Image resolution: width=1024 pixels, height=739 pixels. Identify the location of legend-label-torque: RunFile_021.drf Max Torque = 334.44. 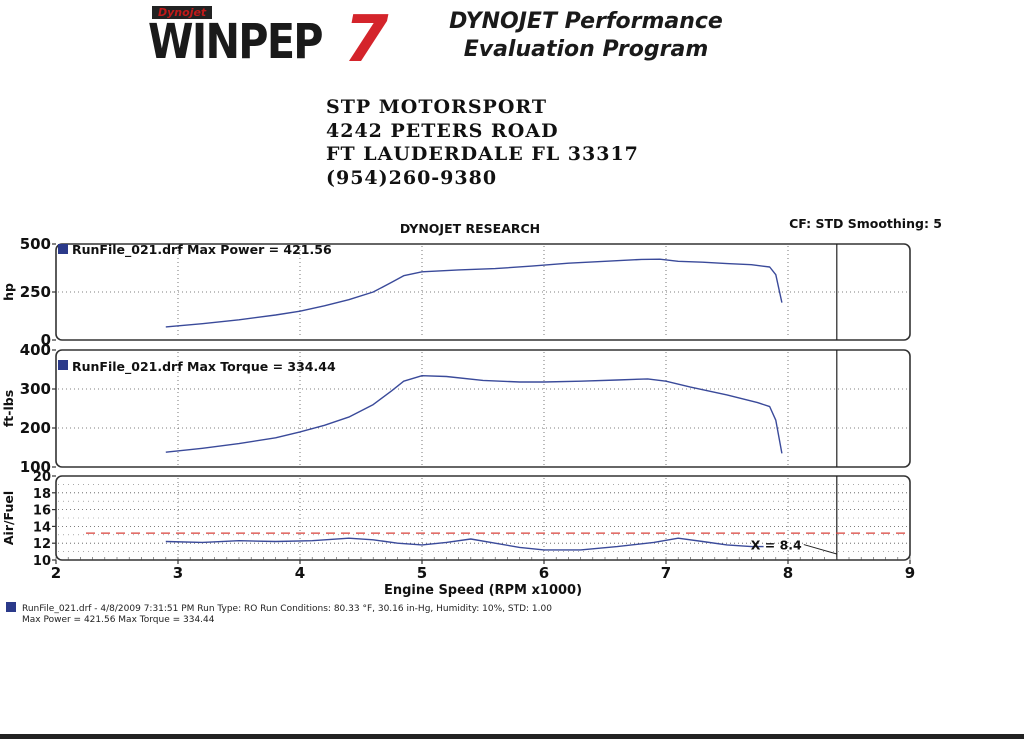
(204, 367).